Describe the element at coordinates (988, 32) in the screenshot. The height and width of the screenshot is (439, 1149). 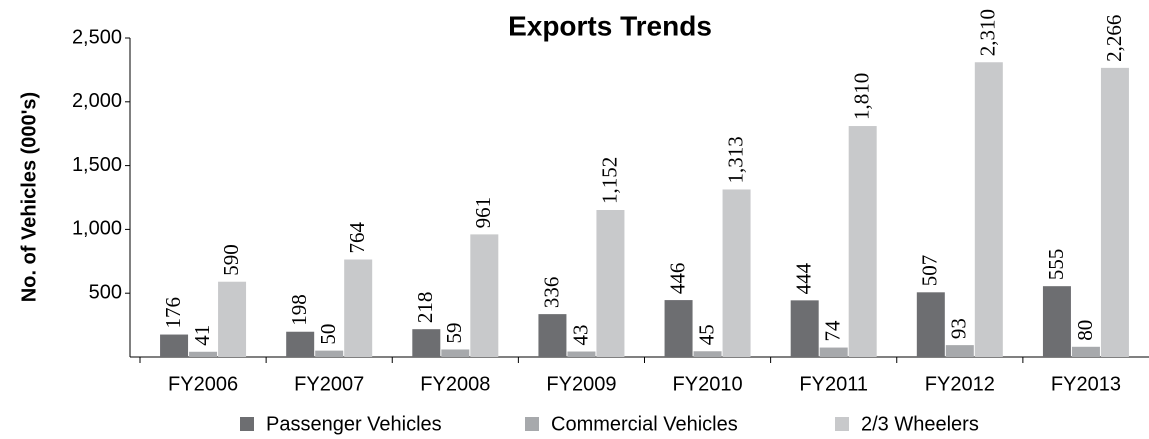
I see `value-label: 2,310` at that location.